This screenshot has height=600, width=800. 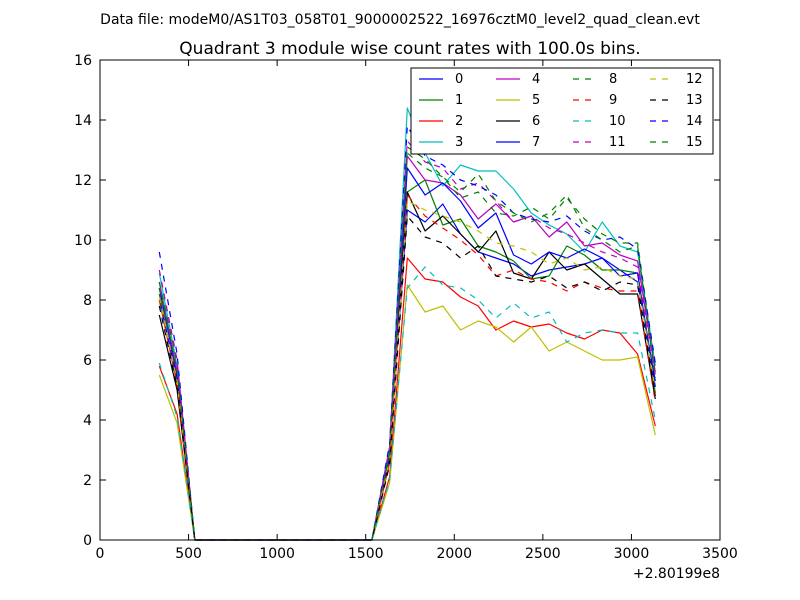 I want to click on y-tick-label: 6, so click(x=87, y=361).